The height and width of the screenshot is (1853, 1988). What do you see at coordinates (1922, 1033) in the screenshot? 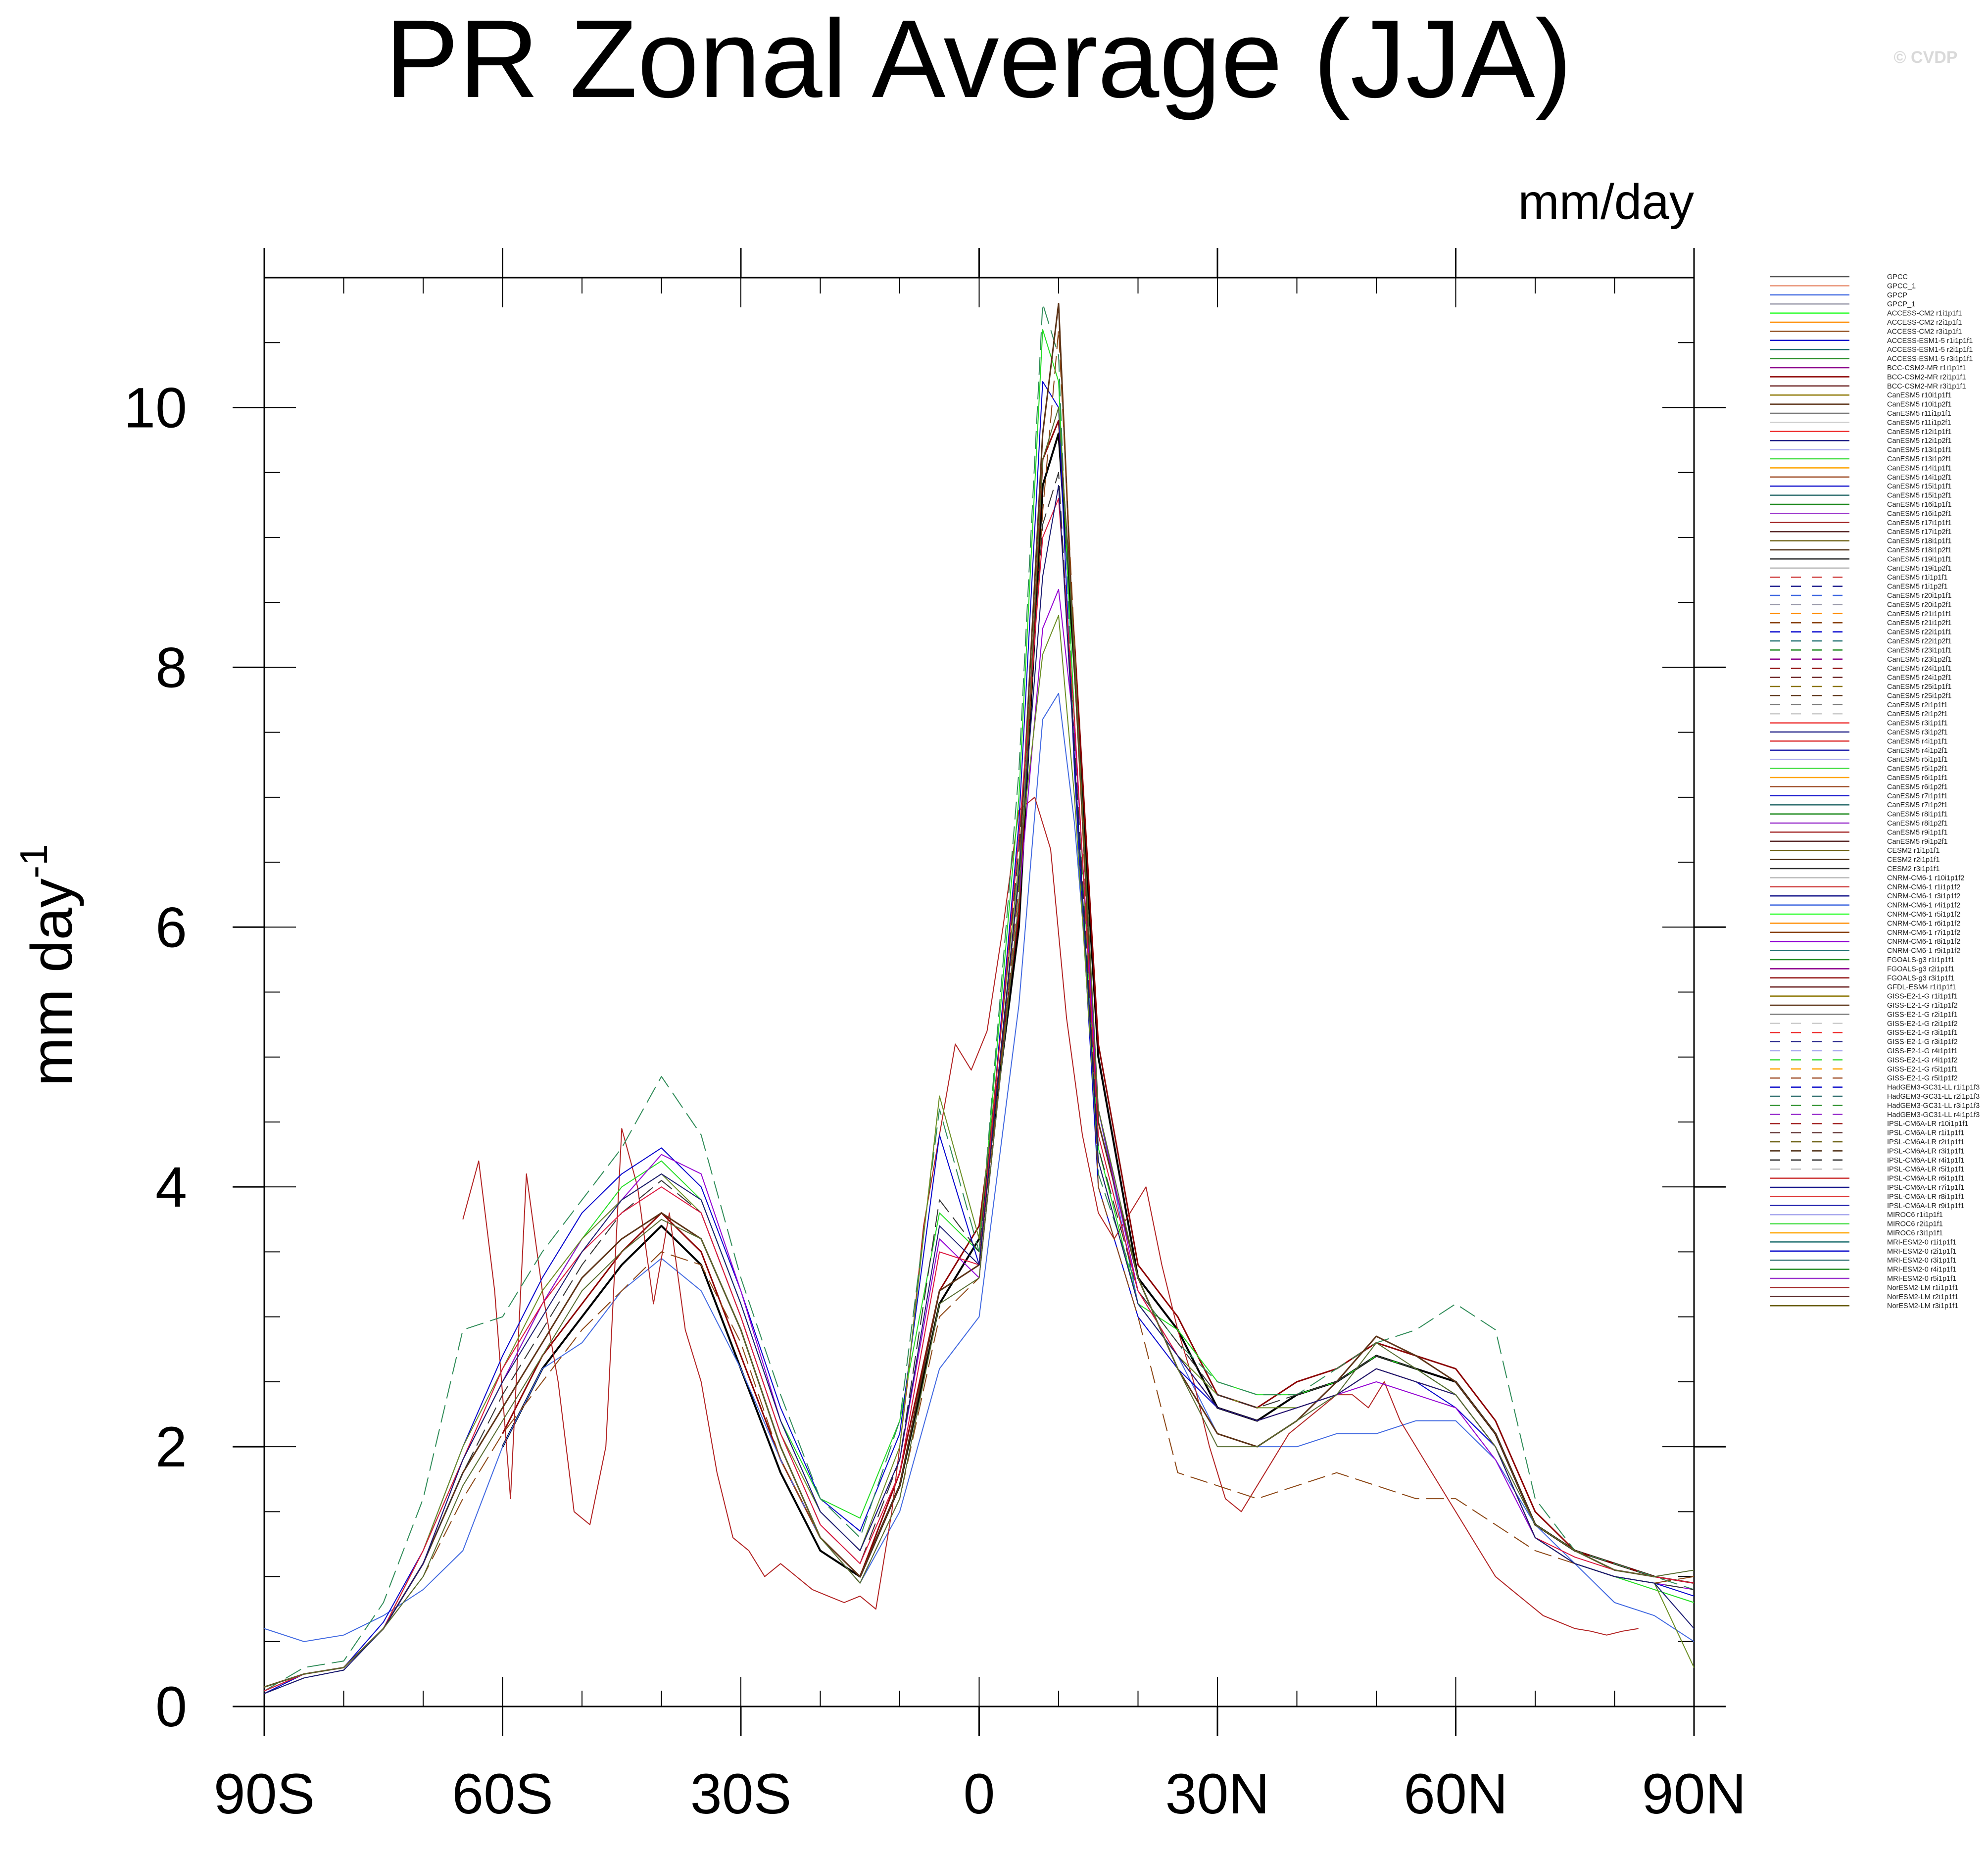
I see `legend-label: GISS-E2-1-G r3i1p1f1` at bounding box center [1922, 1033].